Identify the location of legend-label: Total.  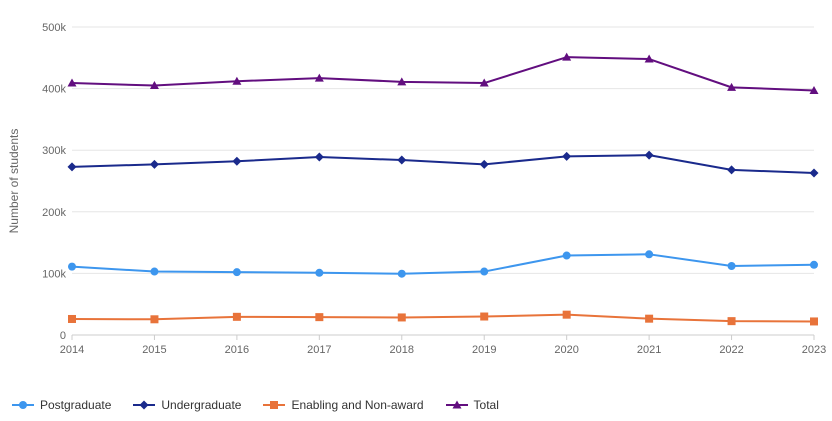
(486, 405).